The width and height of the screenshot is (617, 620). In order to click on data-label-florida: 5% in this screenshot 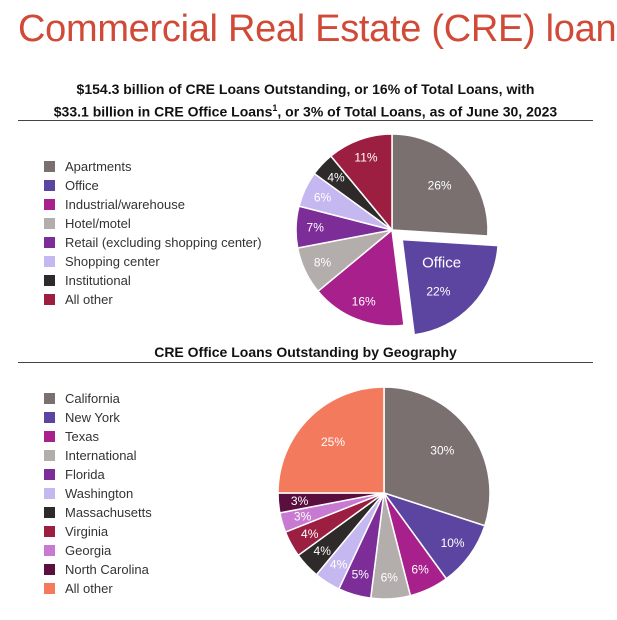, I will do `click(361, 574)`.